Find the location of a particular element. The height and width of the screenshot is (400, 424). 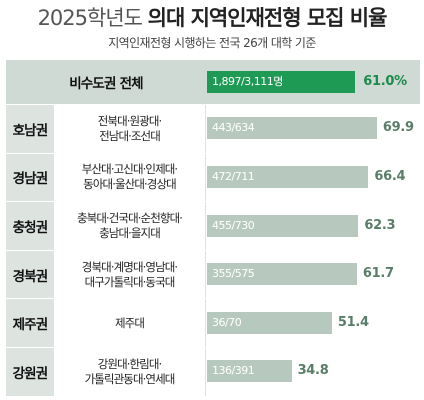

region-pct-label: 69.9 is located at coordinates (398, 128).